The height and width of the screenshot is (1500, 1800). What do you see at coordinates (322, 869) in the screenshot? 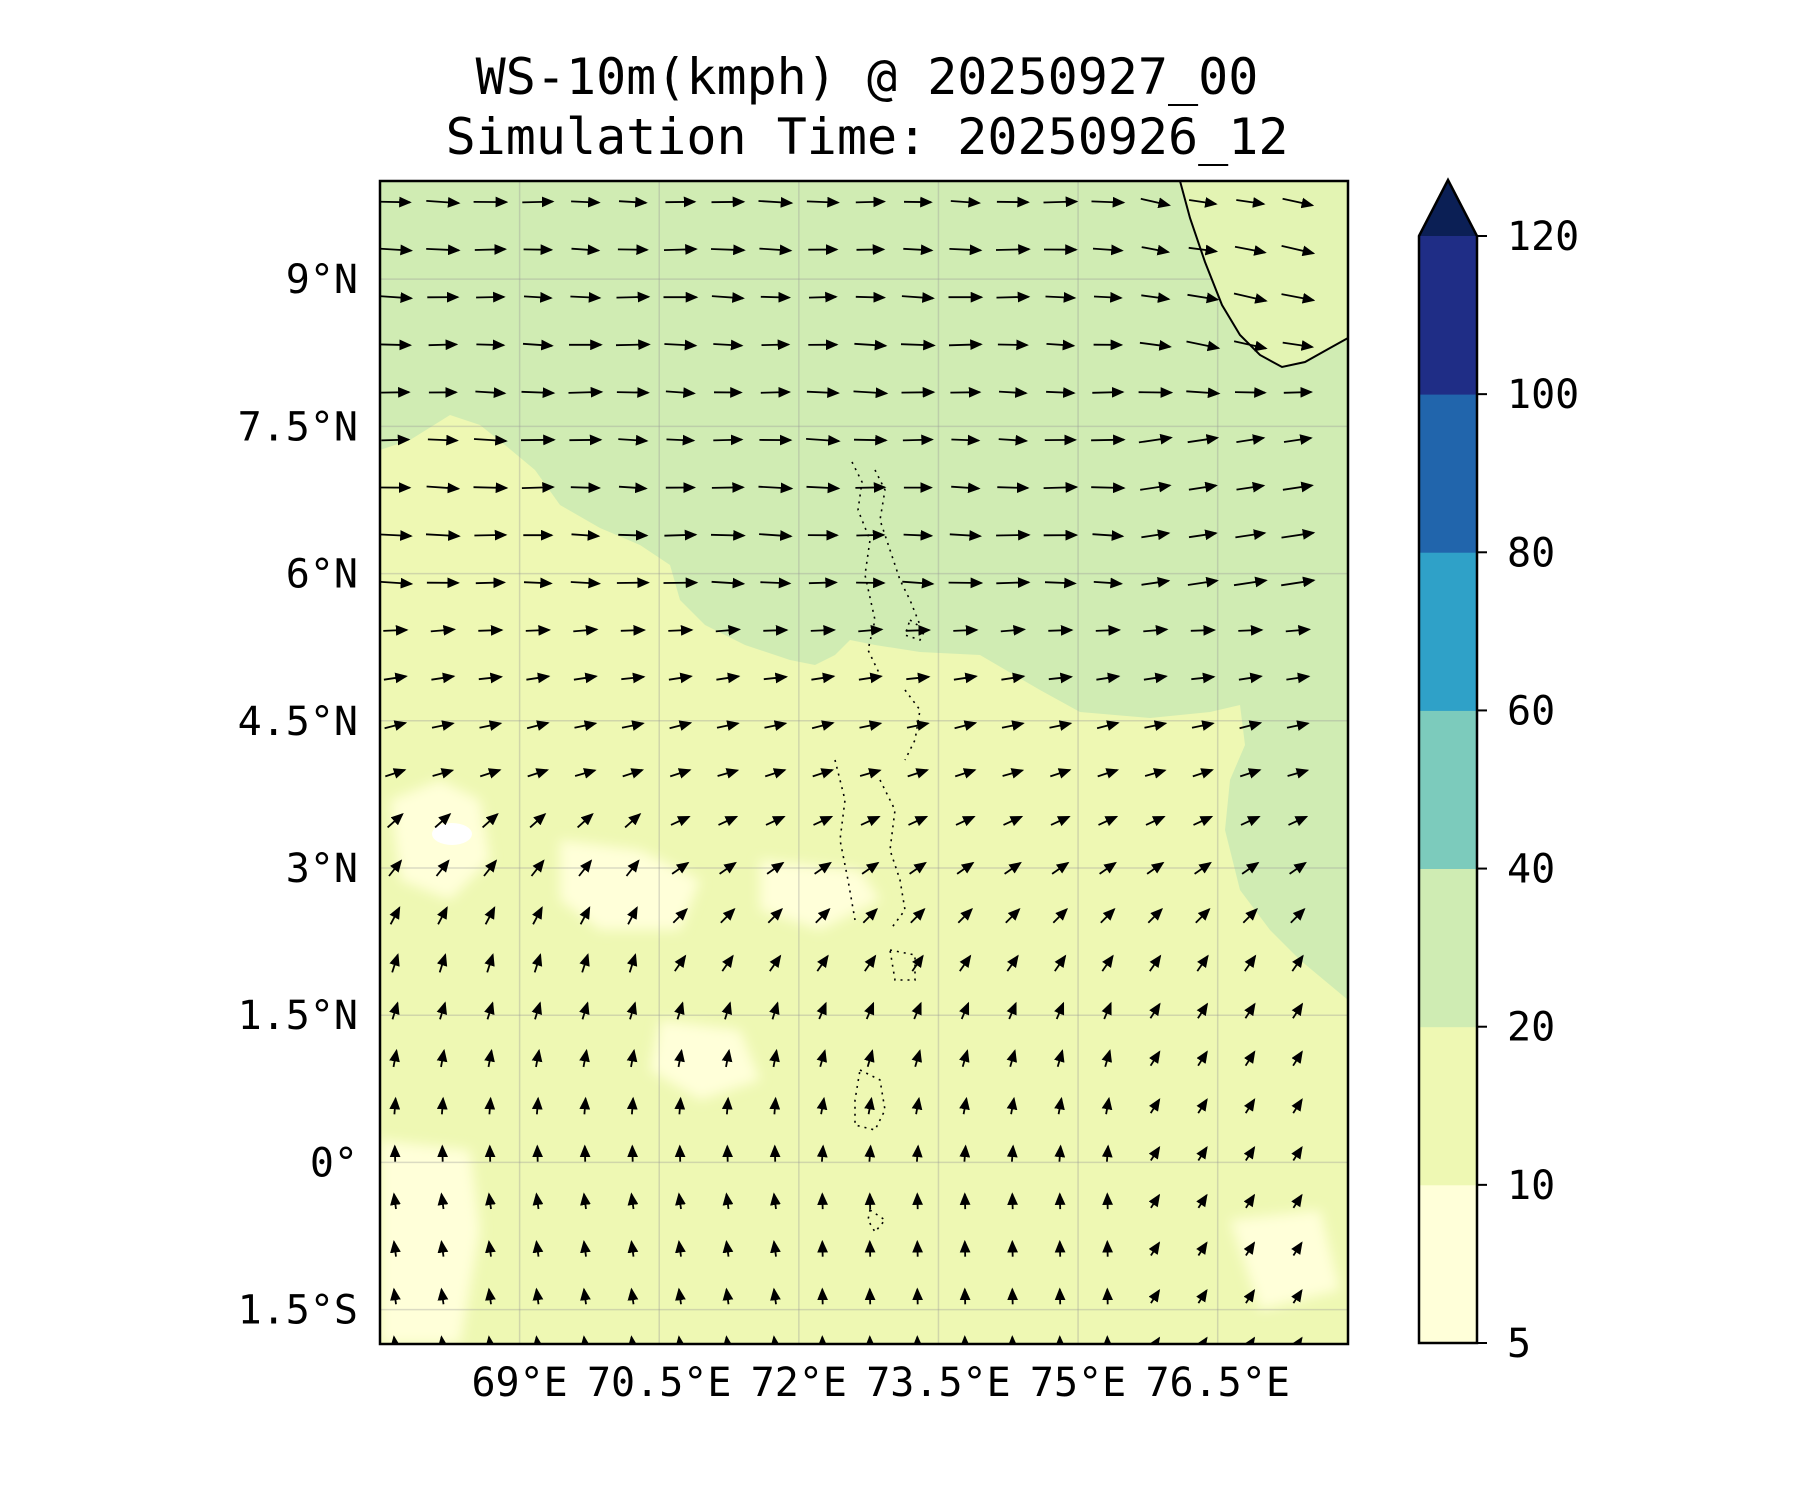
I see `lat-tick-label: 3°N` at bounding box center [322, 869].